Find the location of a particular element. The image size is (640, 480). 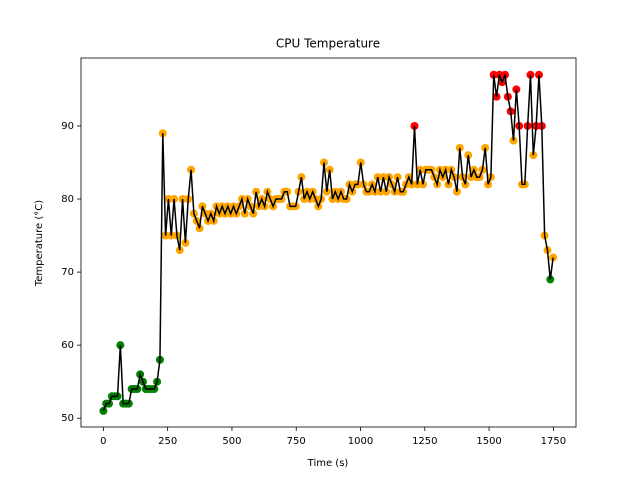

chart-title: CPU Temperature is located at coordinates (328, 44).